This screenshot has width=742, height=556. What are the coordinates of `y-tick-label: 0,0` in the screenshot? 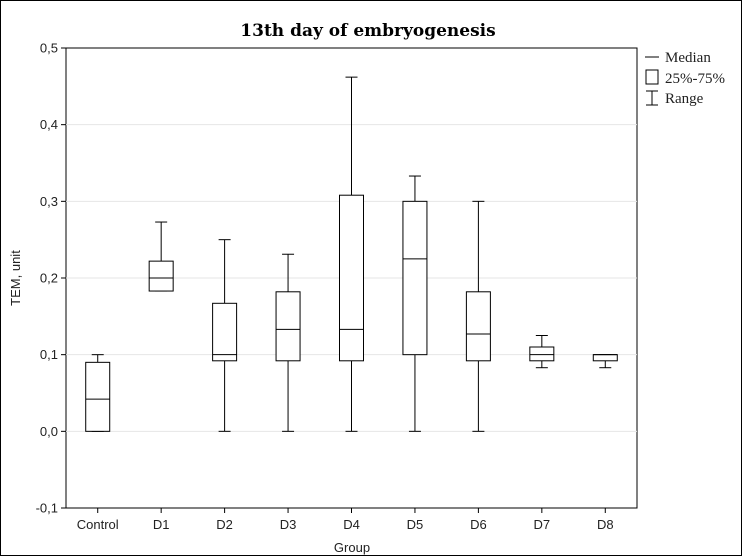 It's located at (49, 431).